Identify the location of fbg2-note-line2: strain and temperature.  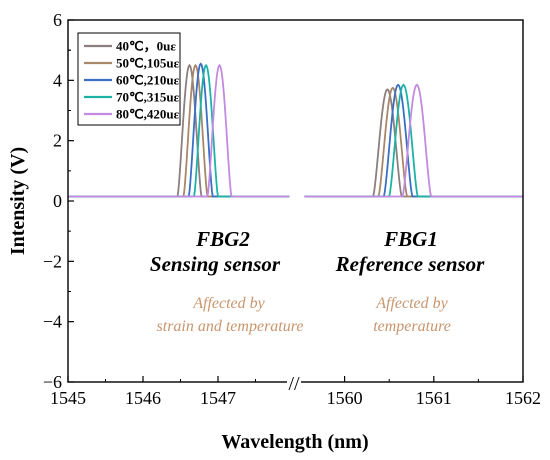
(230, 326).